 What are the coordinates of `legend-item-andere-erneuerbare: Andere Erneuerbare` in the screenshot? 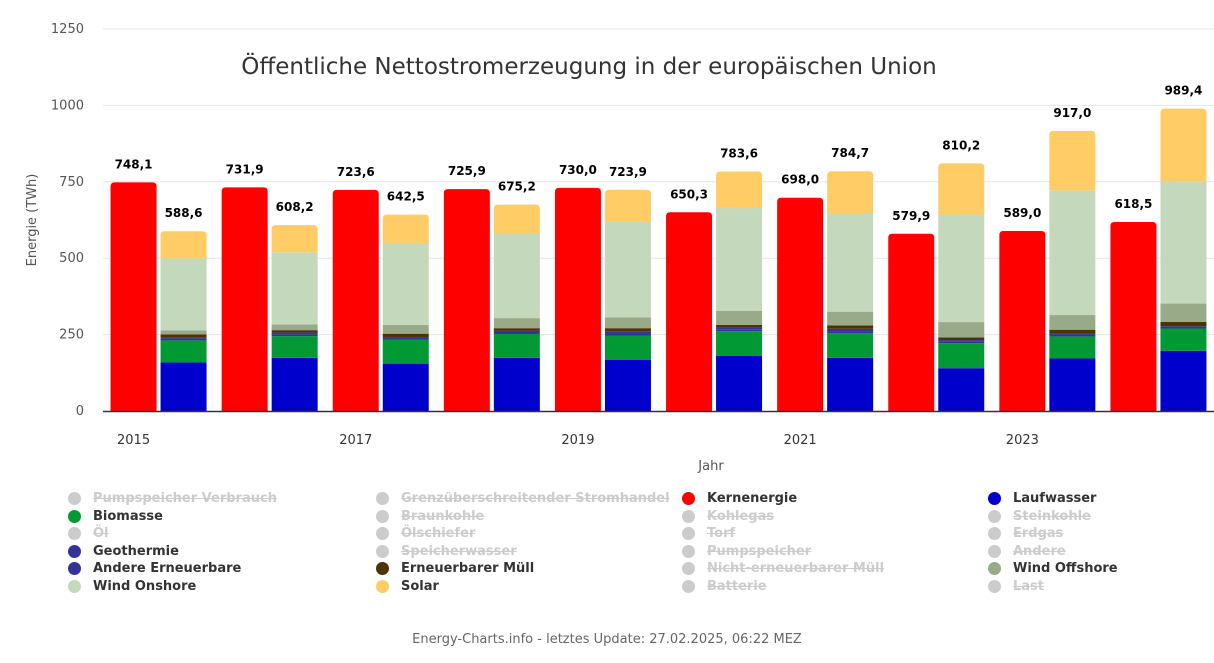 It's located at (222, 569).